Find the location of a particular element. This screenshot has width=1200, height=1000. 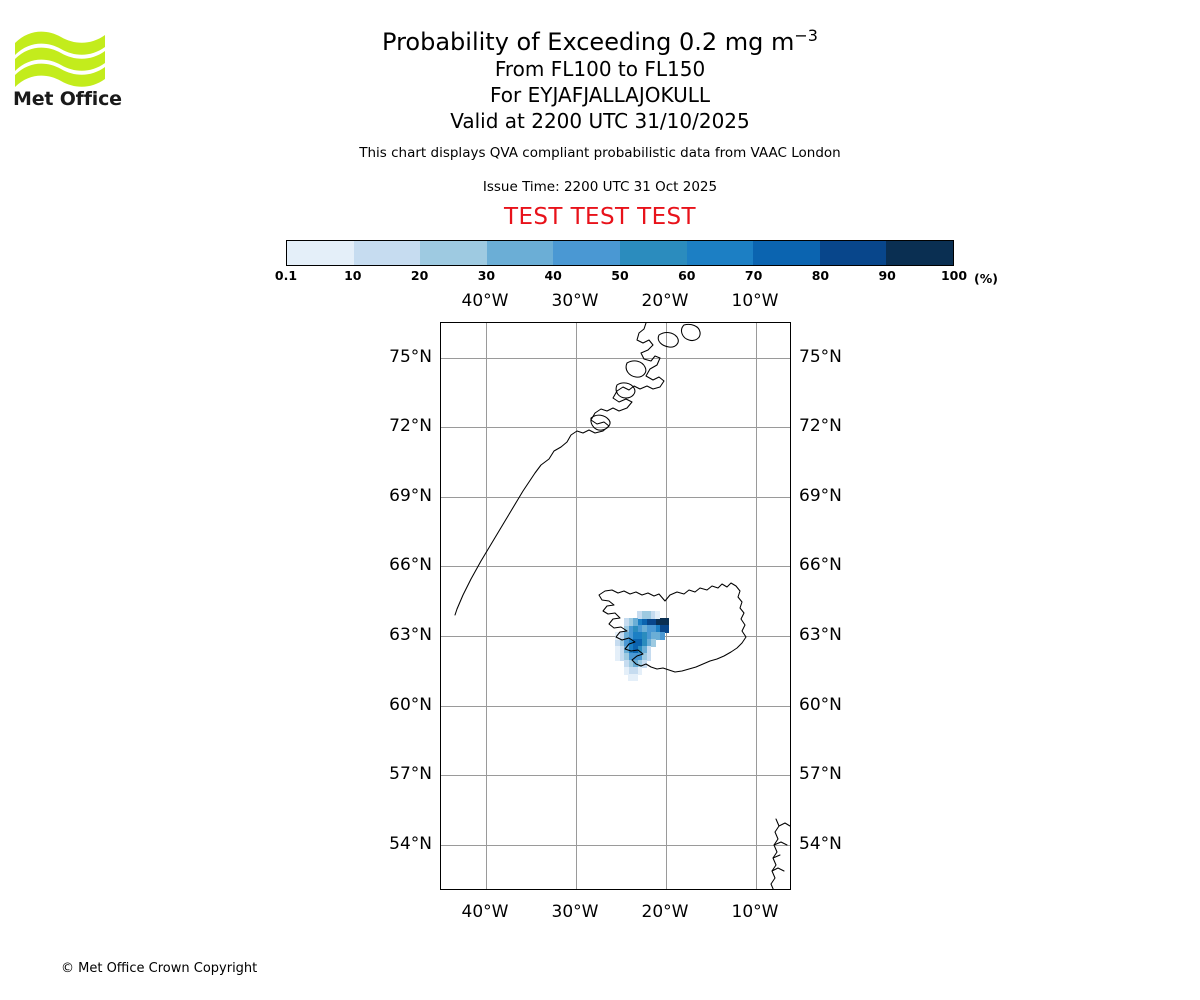

lon-label-top-40°W: 40°W is located at coordinates (485, 301).